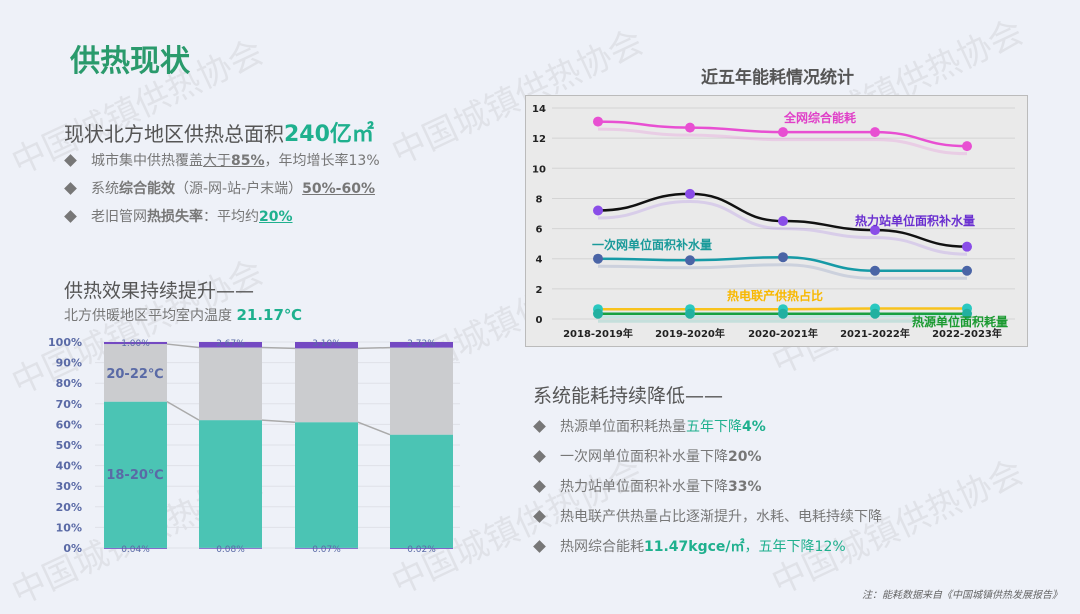 The width and height of the screenshot is (1080, 614). Describe the element at coordinates (69, 404) in the screenshot. I see `y-tick-label: 70%` at that location.